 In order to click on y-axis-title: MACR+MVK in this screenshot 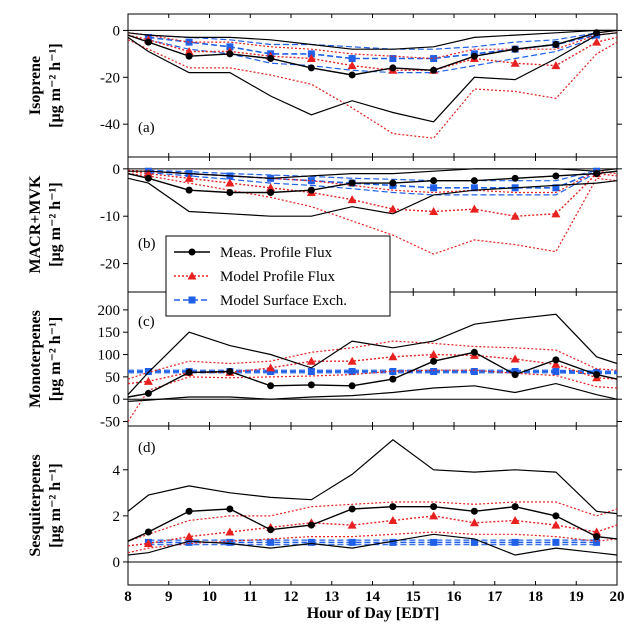, I will do `click(35, 224)`.